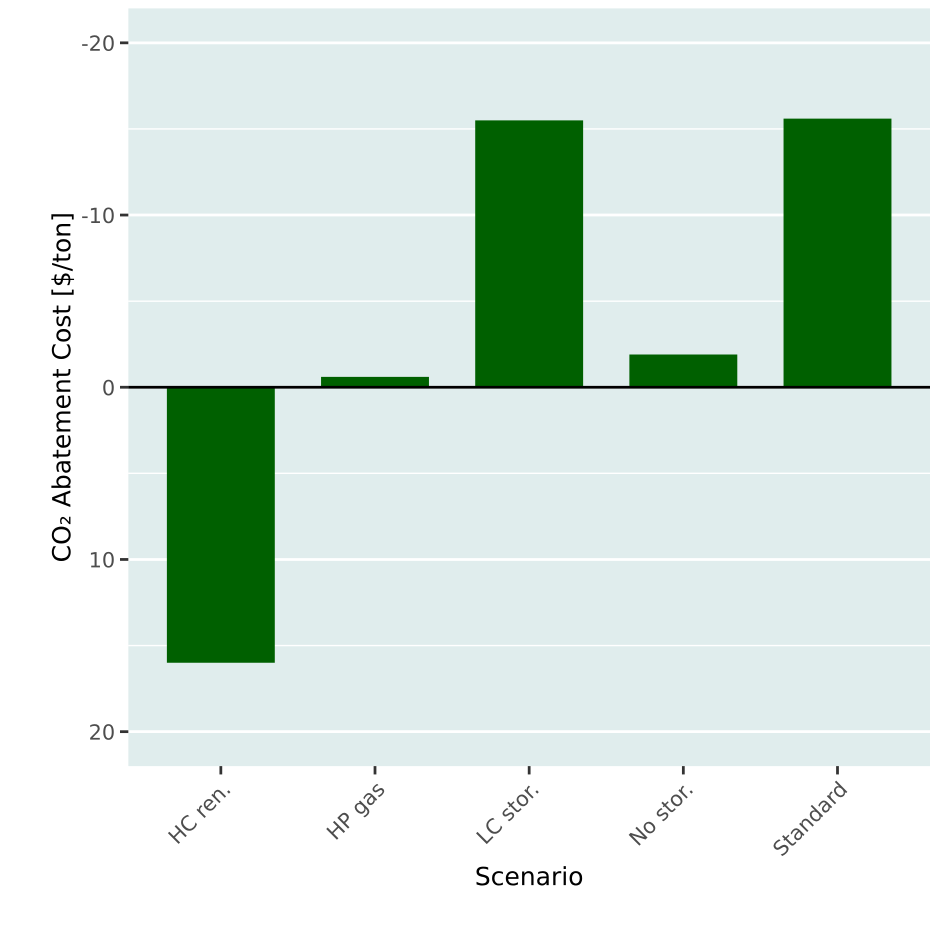  Describe the element at coordinates (199, 812) in the screenshot. I see `x-tick-label: HC ren.` at that location.